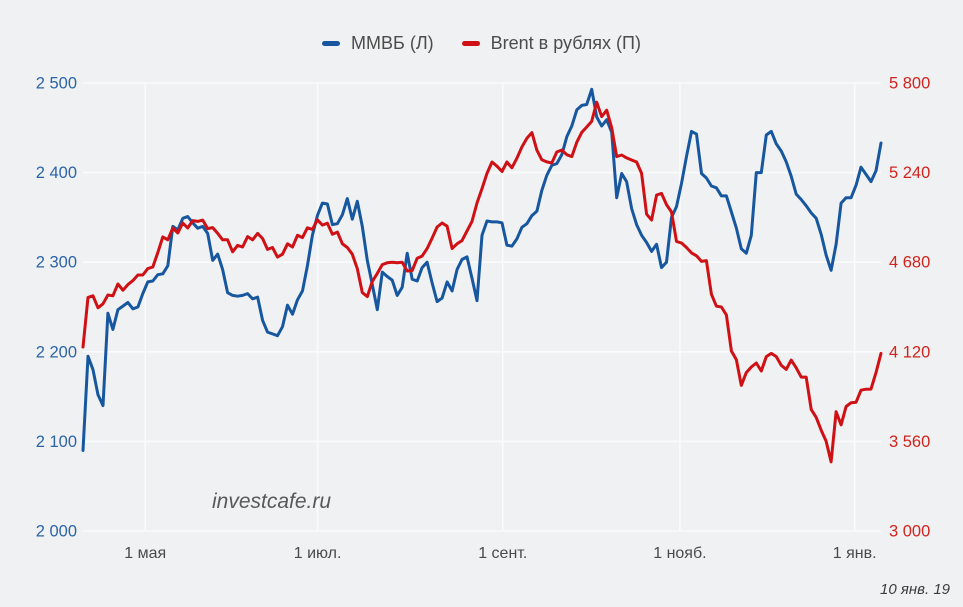  Describe the element at coordinates (909, 173) in the screenshot. I see `right-axis-tick-label: 5 240` at that location.